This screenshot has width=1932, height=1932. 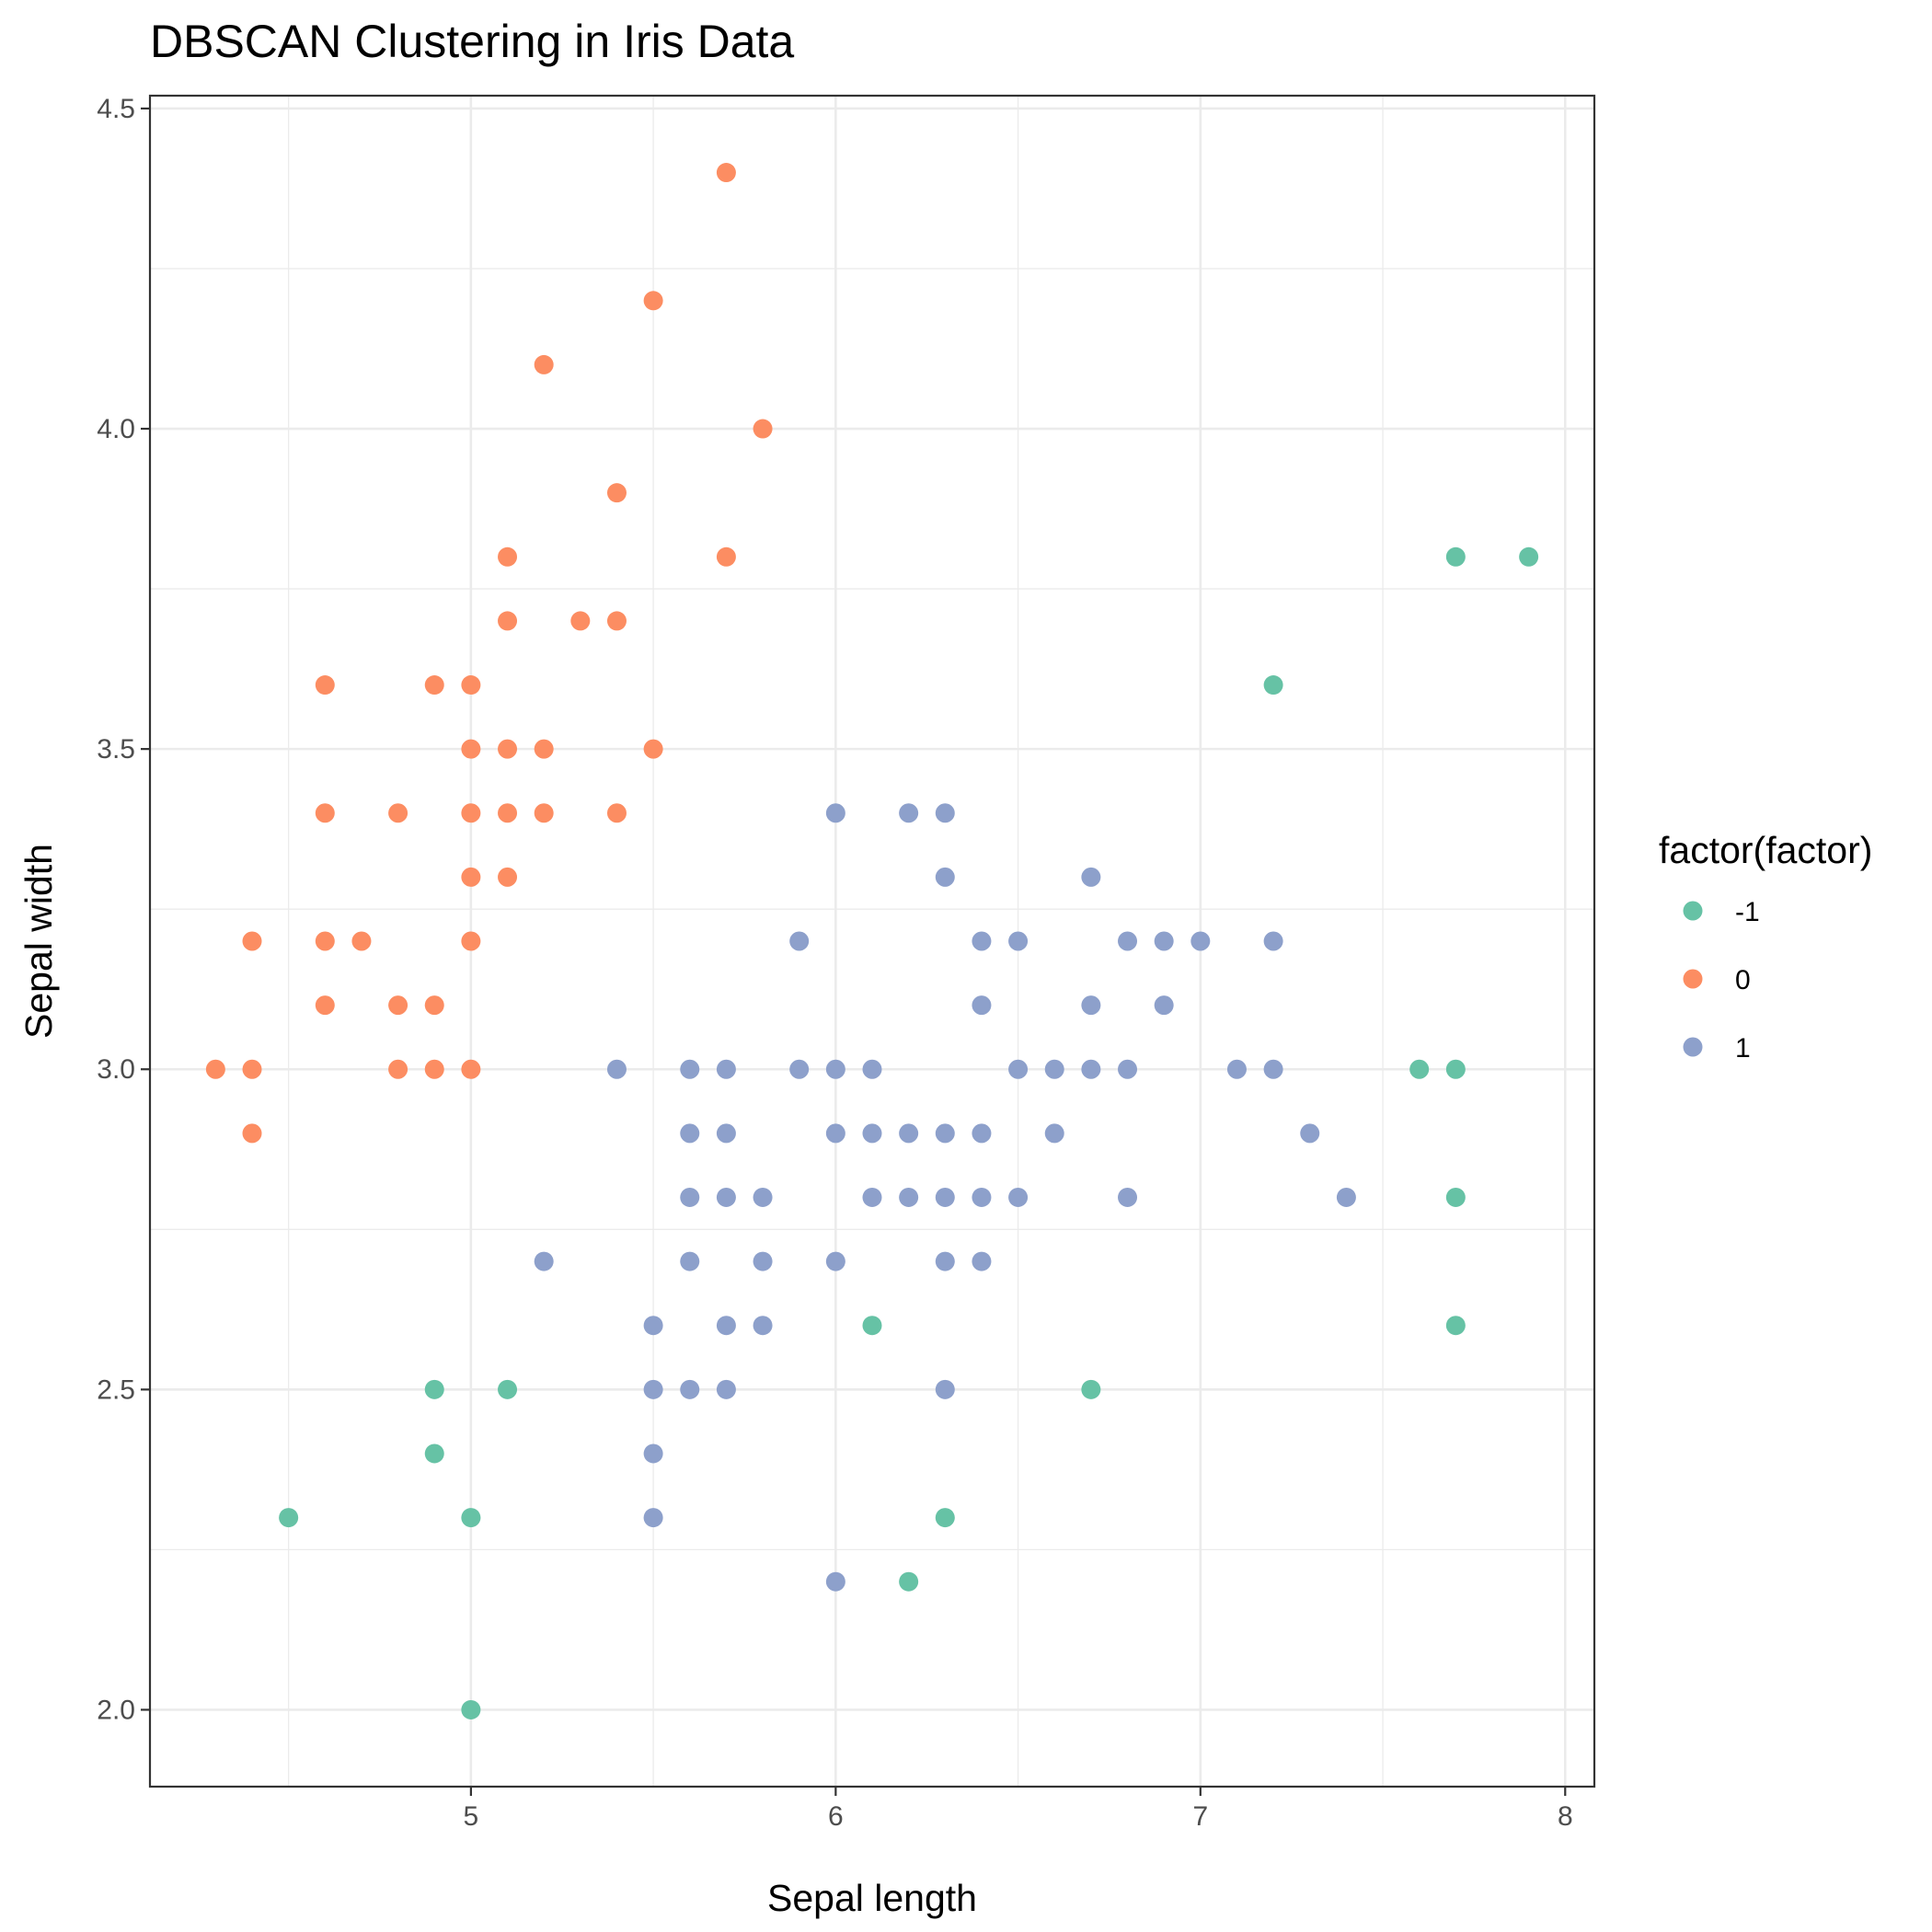 What do you see at coordinates (1693, 1047) in the screenshot?
I see `legend-key` at bounding box center [1693, 1047].